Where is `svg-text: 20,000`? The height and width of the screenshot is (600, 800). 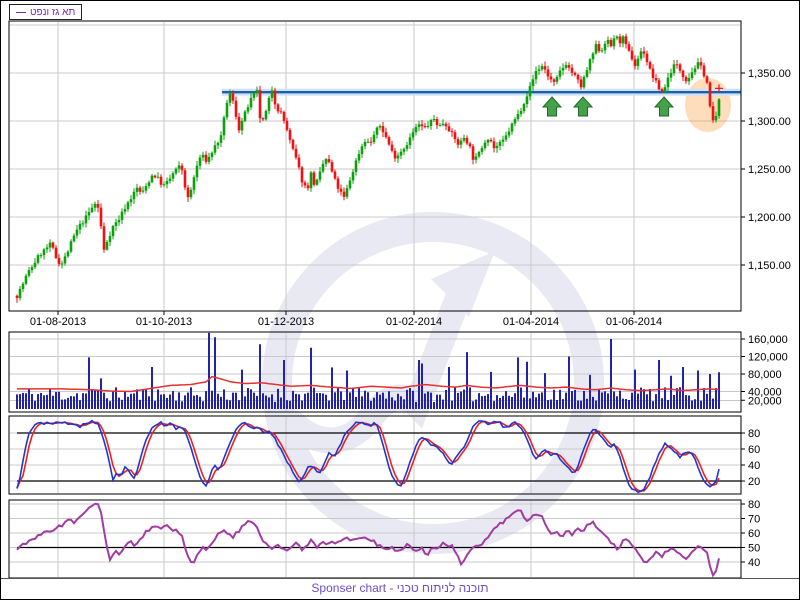 svg-text: 20,000 is located at coordinates (765, 401).